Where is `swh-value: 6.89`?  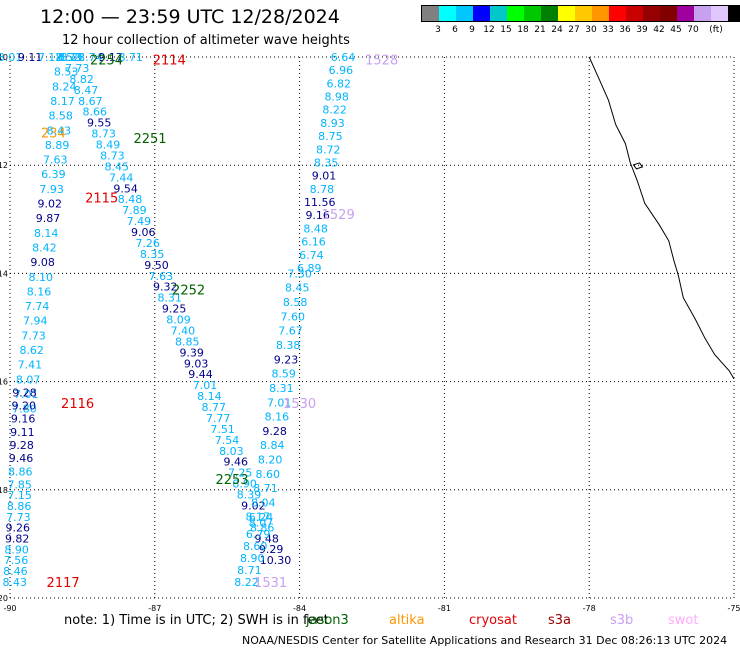
swh-value: 6.89 is located at coordinates (309, 268).